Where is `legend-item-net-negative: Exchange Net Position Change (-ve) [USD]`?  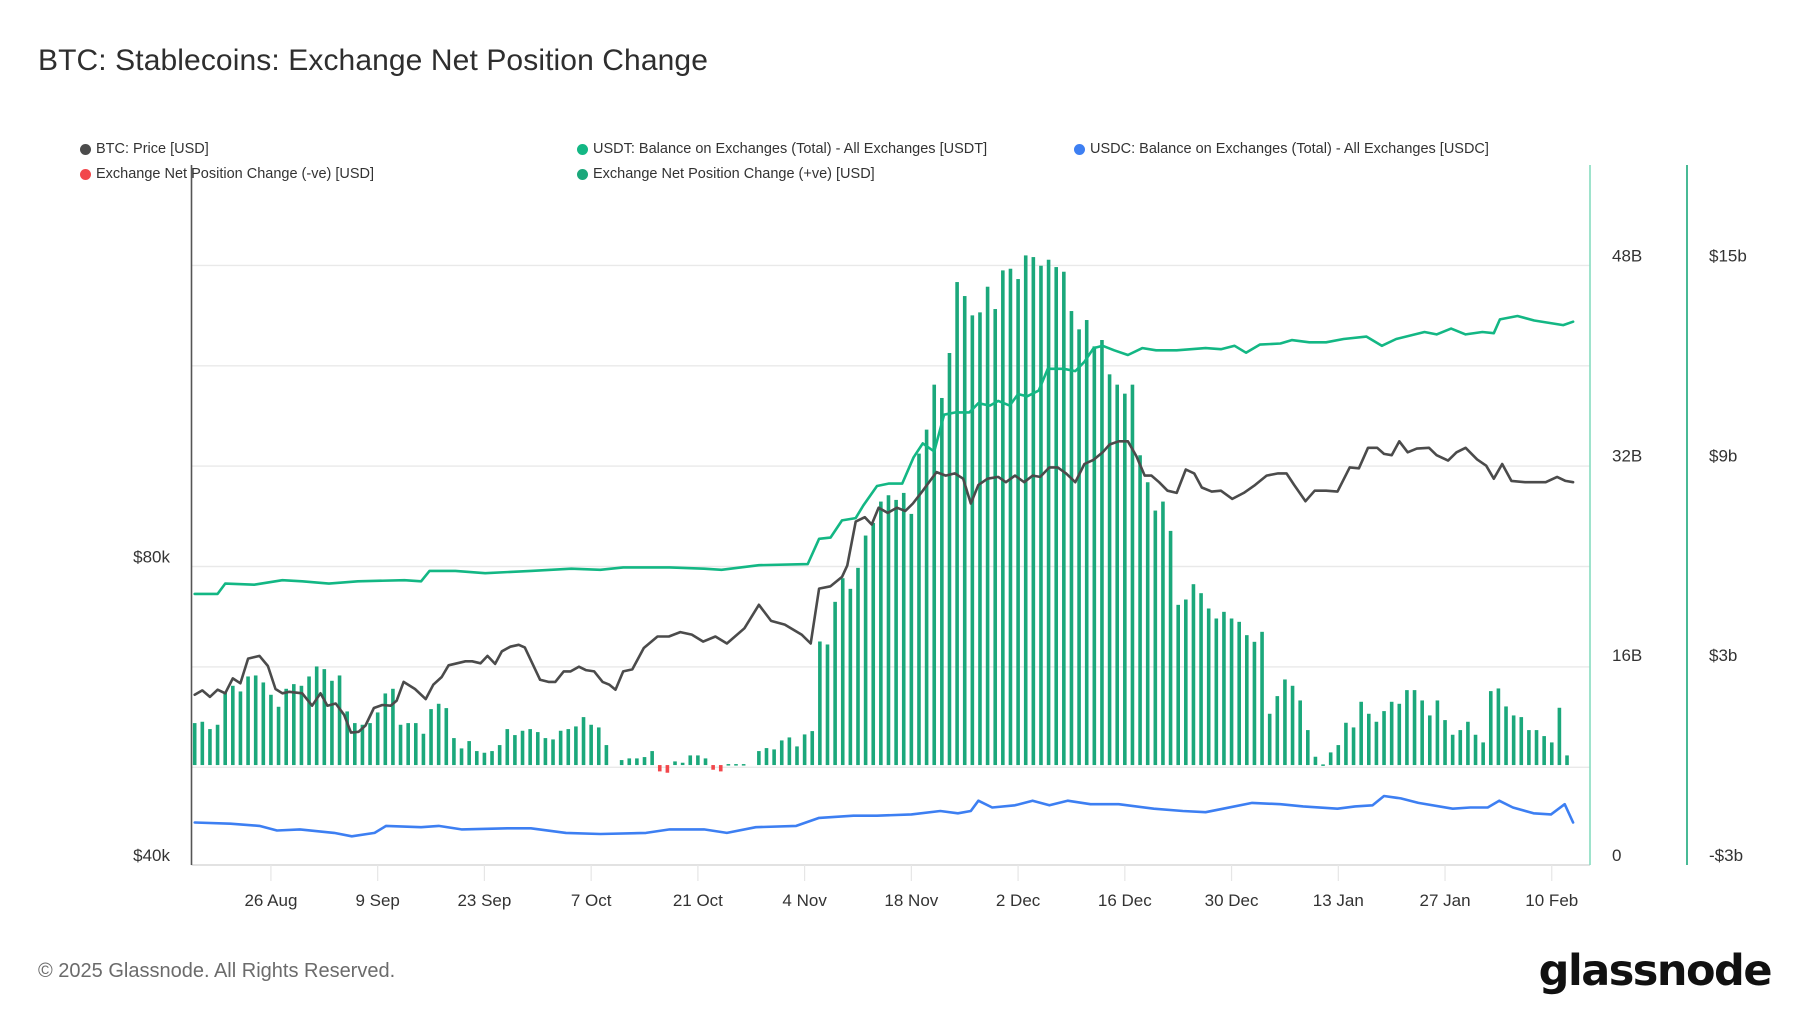
legend-item-net-negative: Exchange Net Position Change (-ve) [USD] is located at coordinates (227, 174).